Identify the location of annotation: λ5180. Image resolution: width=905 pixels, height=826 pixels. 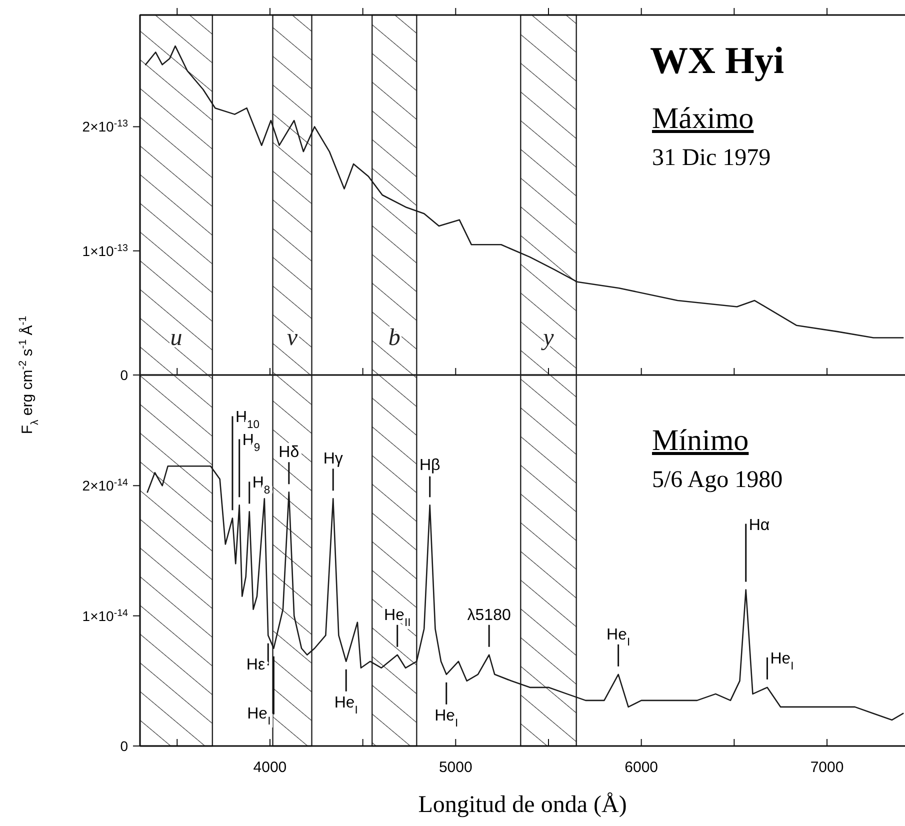
(489, 615).